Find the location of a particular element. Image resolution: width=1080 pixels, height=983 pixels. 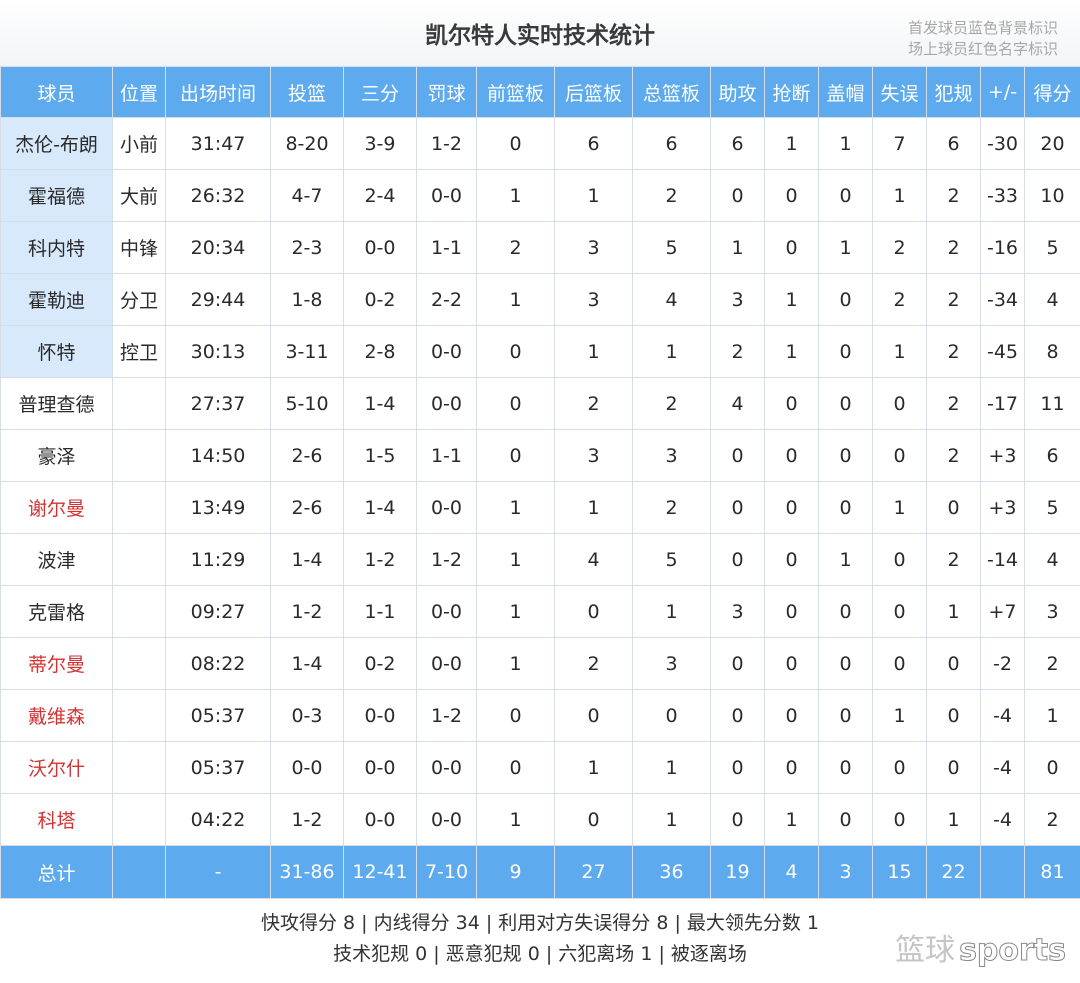

table-row: 蒂尔曼 08:22 1-4 0-2 0-0 1 2 3 0 0 0 0 0 -2 2 is located at coordinates (540, 663).